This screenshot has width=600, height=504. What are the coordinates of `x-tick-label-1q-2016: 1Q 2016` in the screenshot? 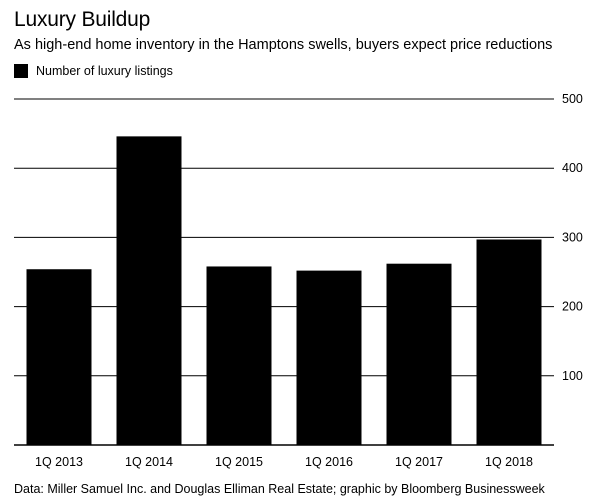 It's located at (329, 462).